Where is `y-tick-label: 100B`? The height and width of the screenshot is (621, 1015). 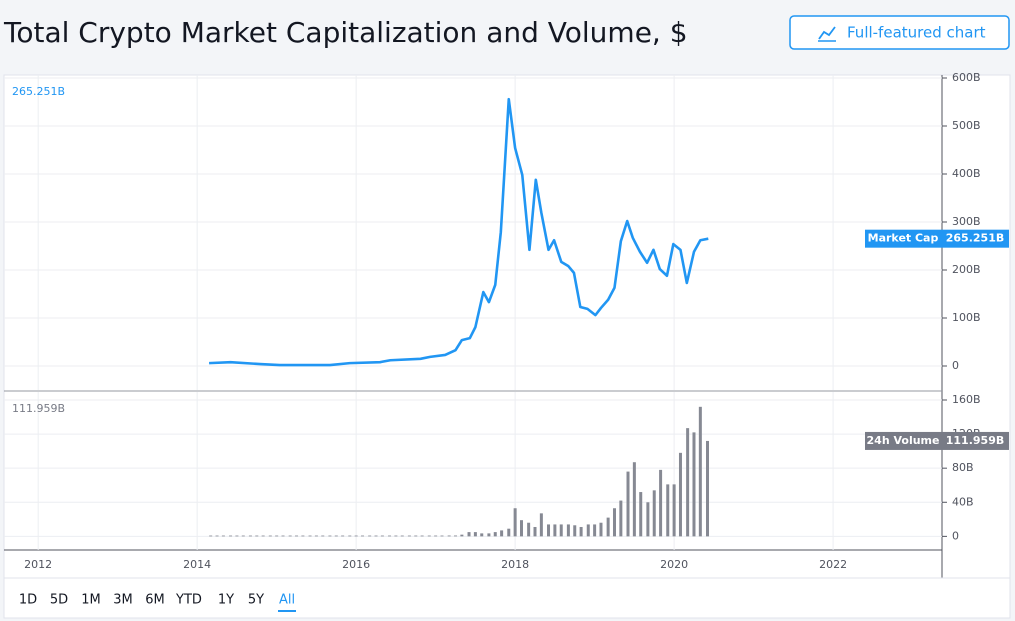 y-tick-label: 100B is located at coordinates (966, 317).